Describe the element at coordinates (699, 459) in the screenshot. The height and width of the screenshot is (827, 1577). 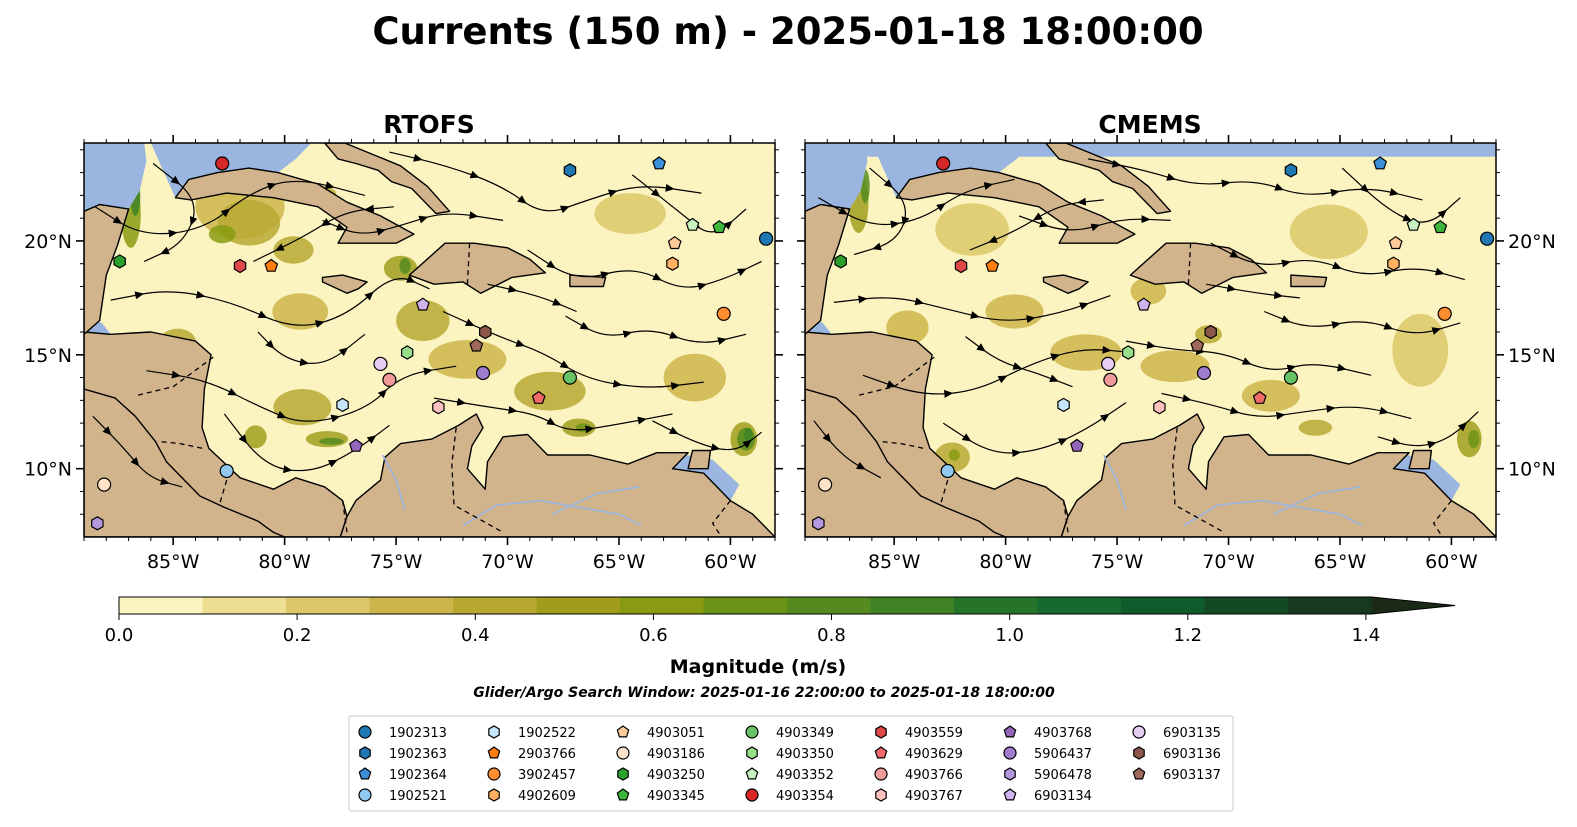
I see `rtofs-land-trinidad` at that location.